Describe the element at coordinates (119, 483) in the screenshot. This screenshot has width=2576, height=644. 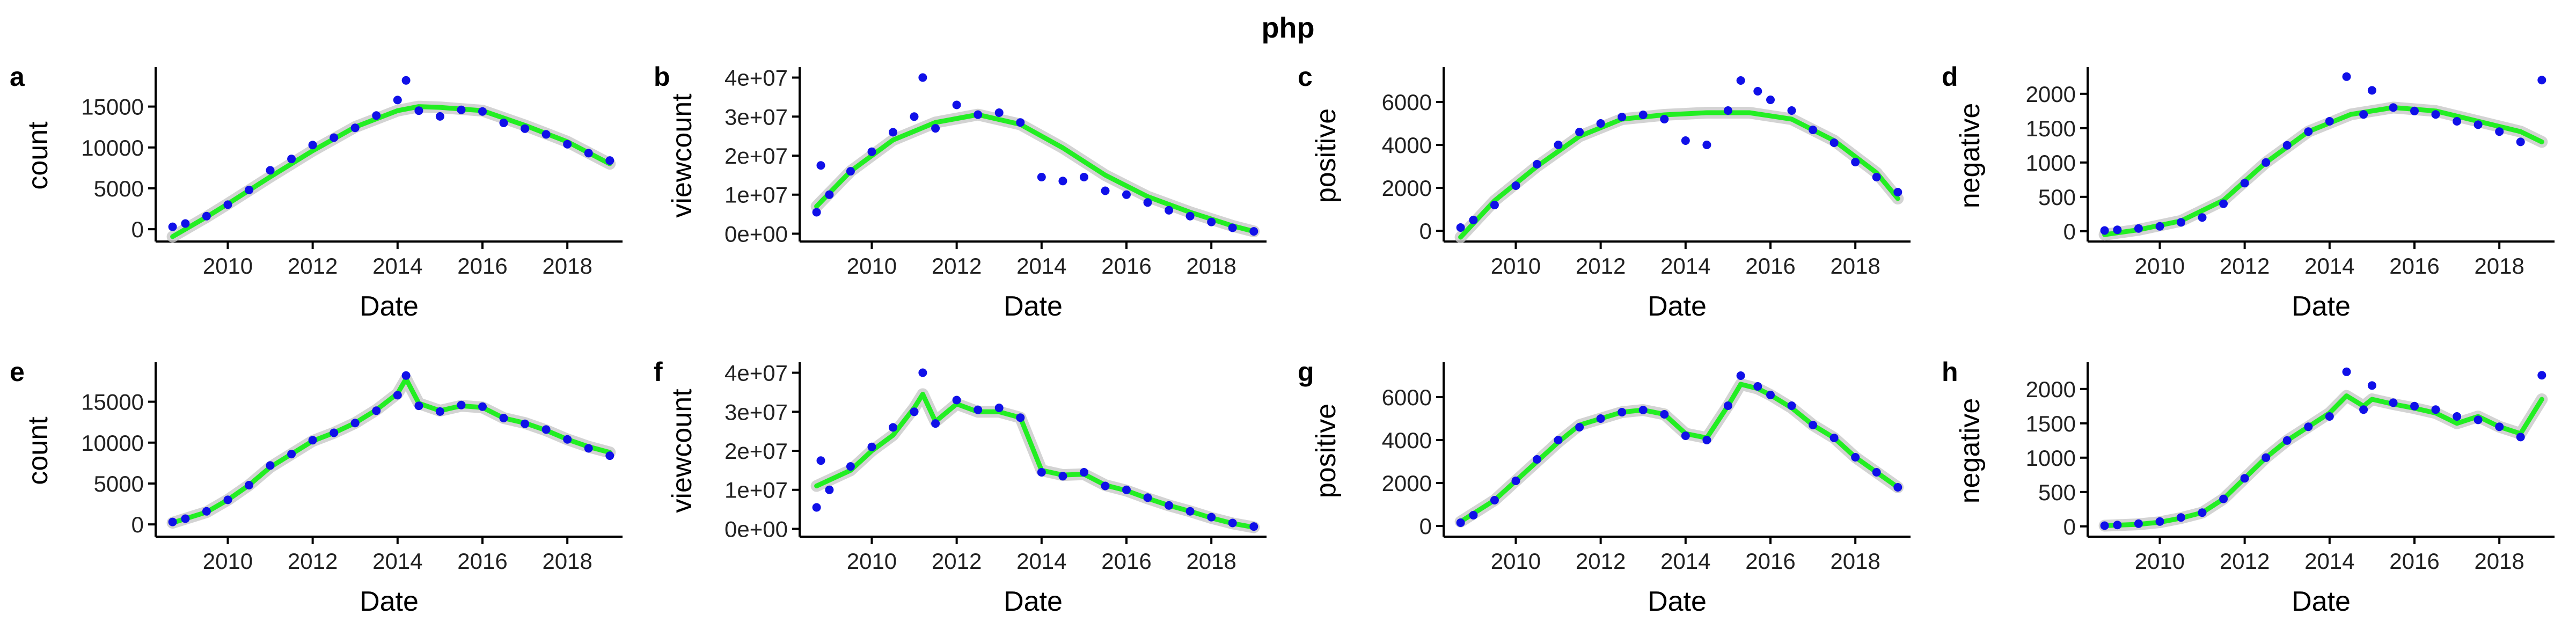
I see `y-tick-label: 5000` at that location.